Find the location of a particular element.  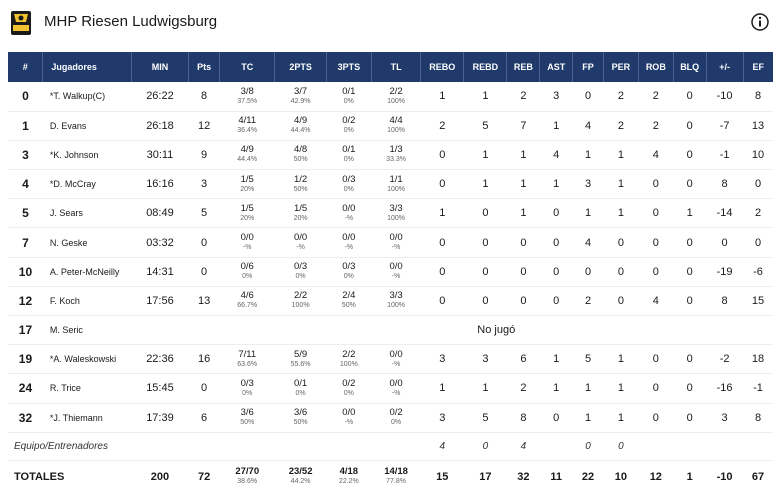

col-header-rob: ROB is located at coordinates (656, 67).